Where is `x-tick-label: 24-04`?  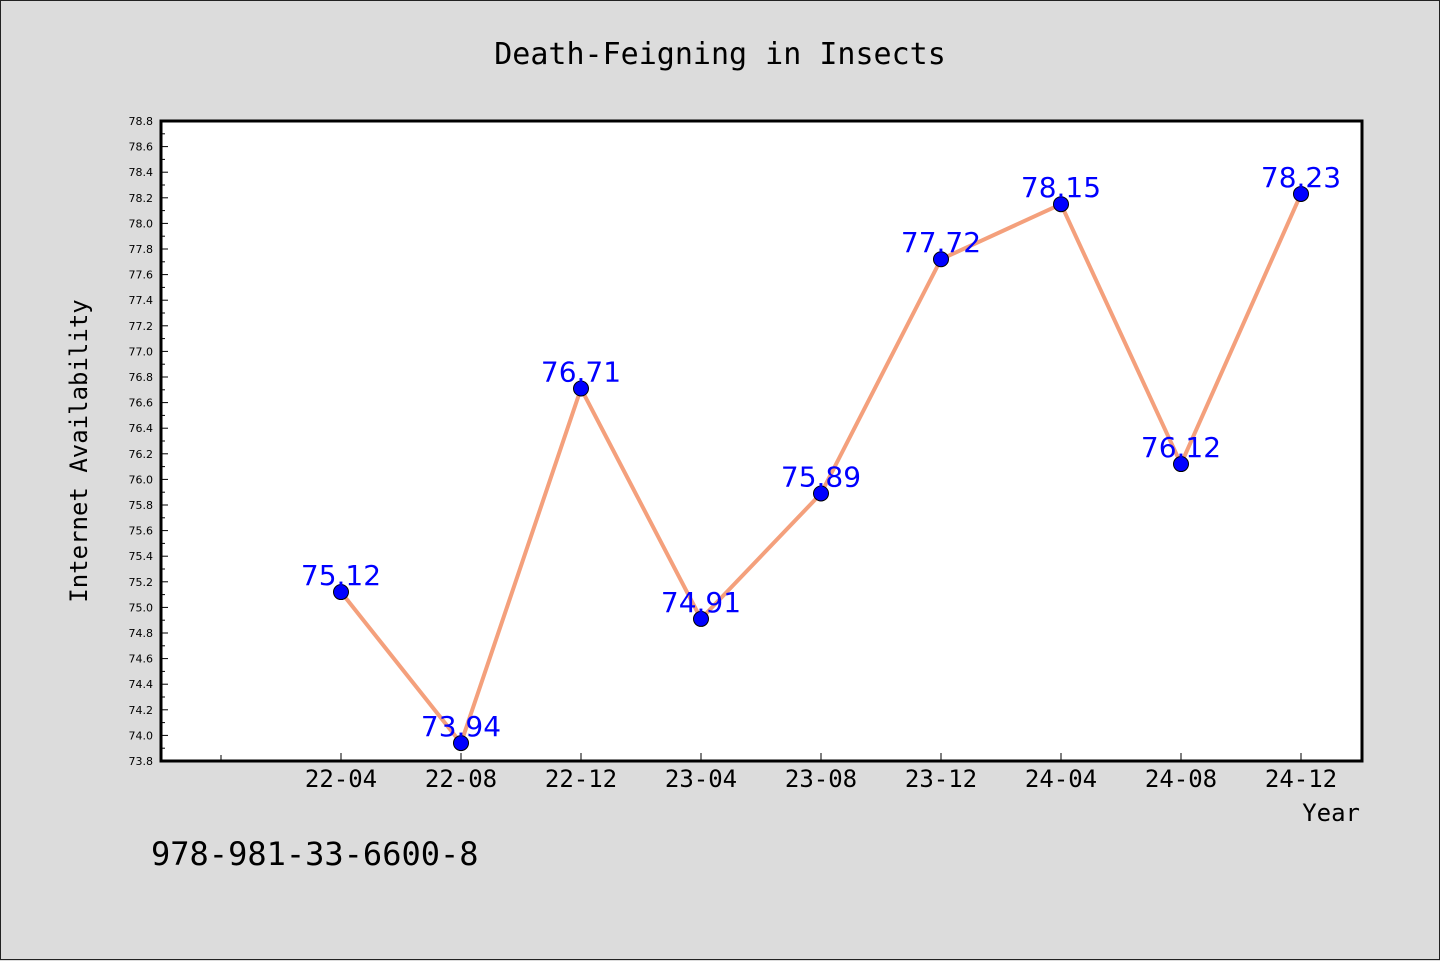 x-tick-label: 24-04 is located at coordinates (1061, 779).